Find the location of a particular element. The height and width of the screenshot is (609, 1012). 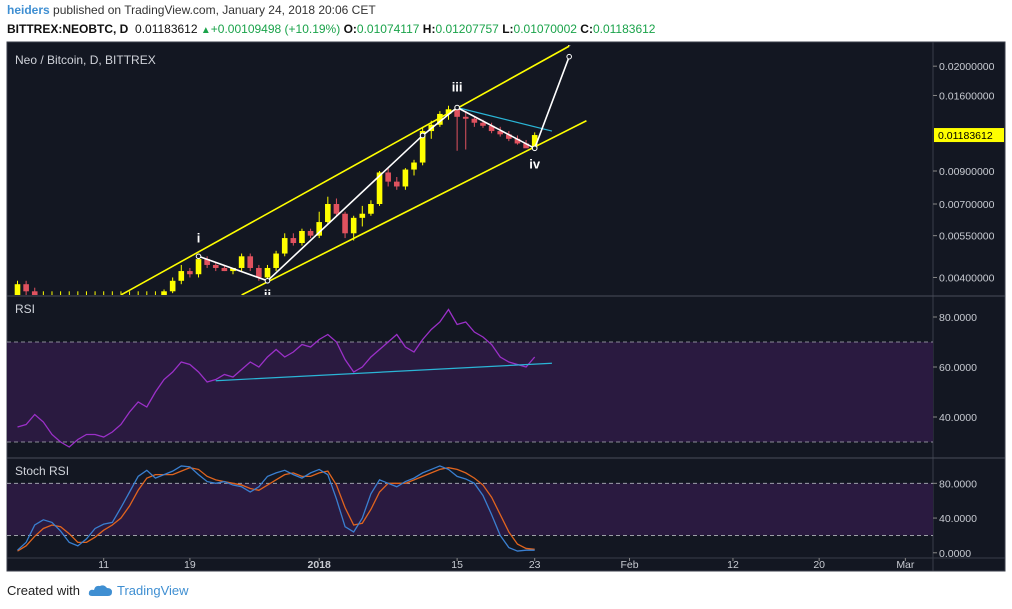

time-tick-label: 2018 is located at coordinates (320, 565).